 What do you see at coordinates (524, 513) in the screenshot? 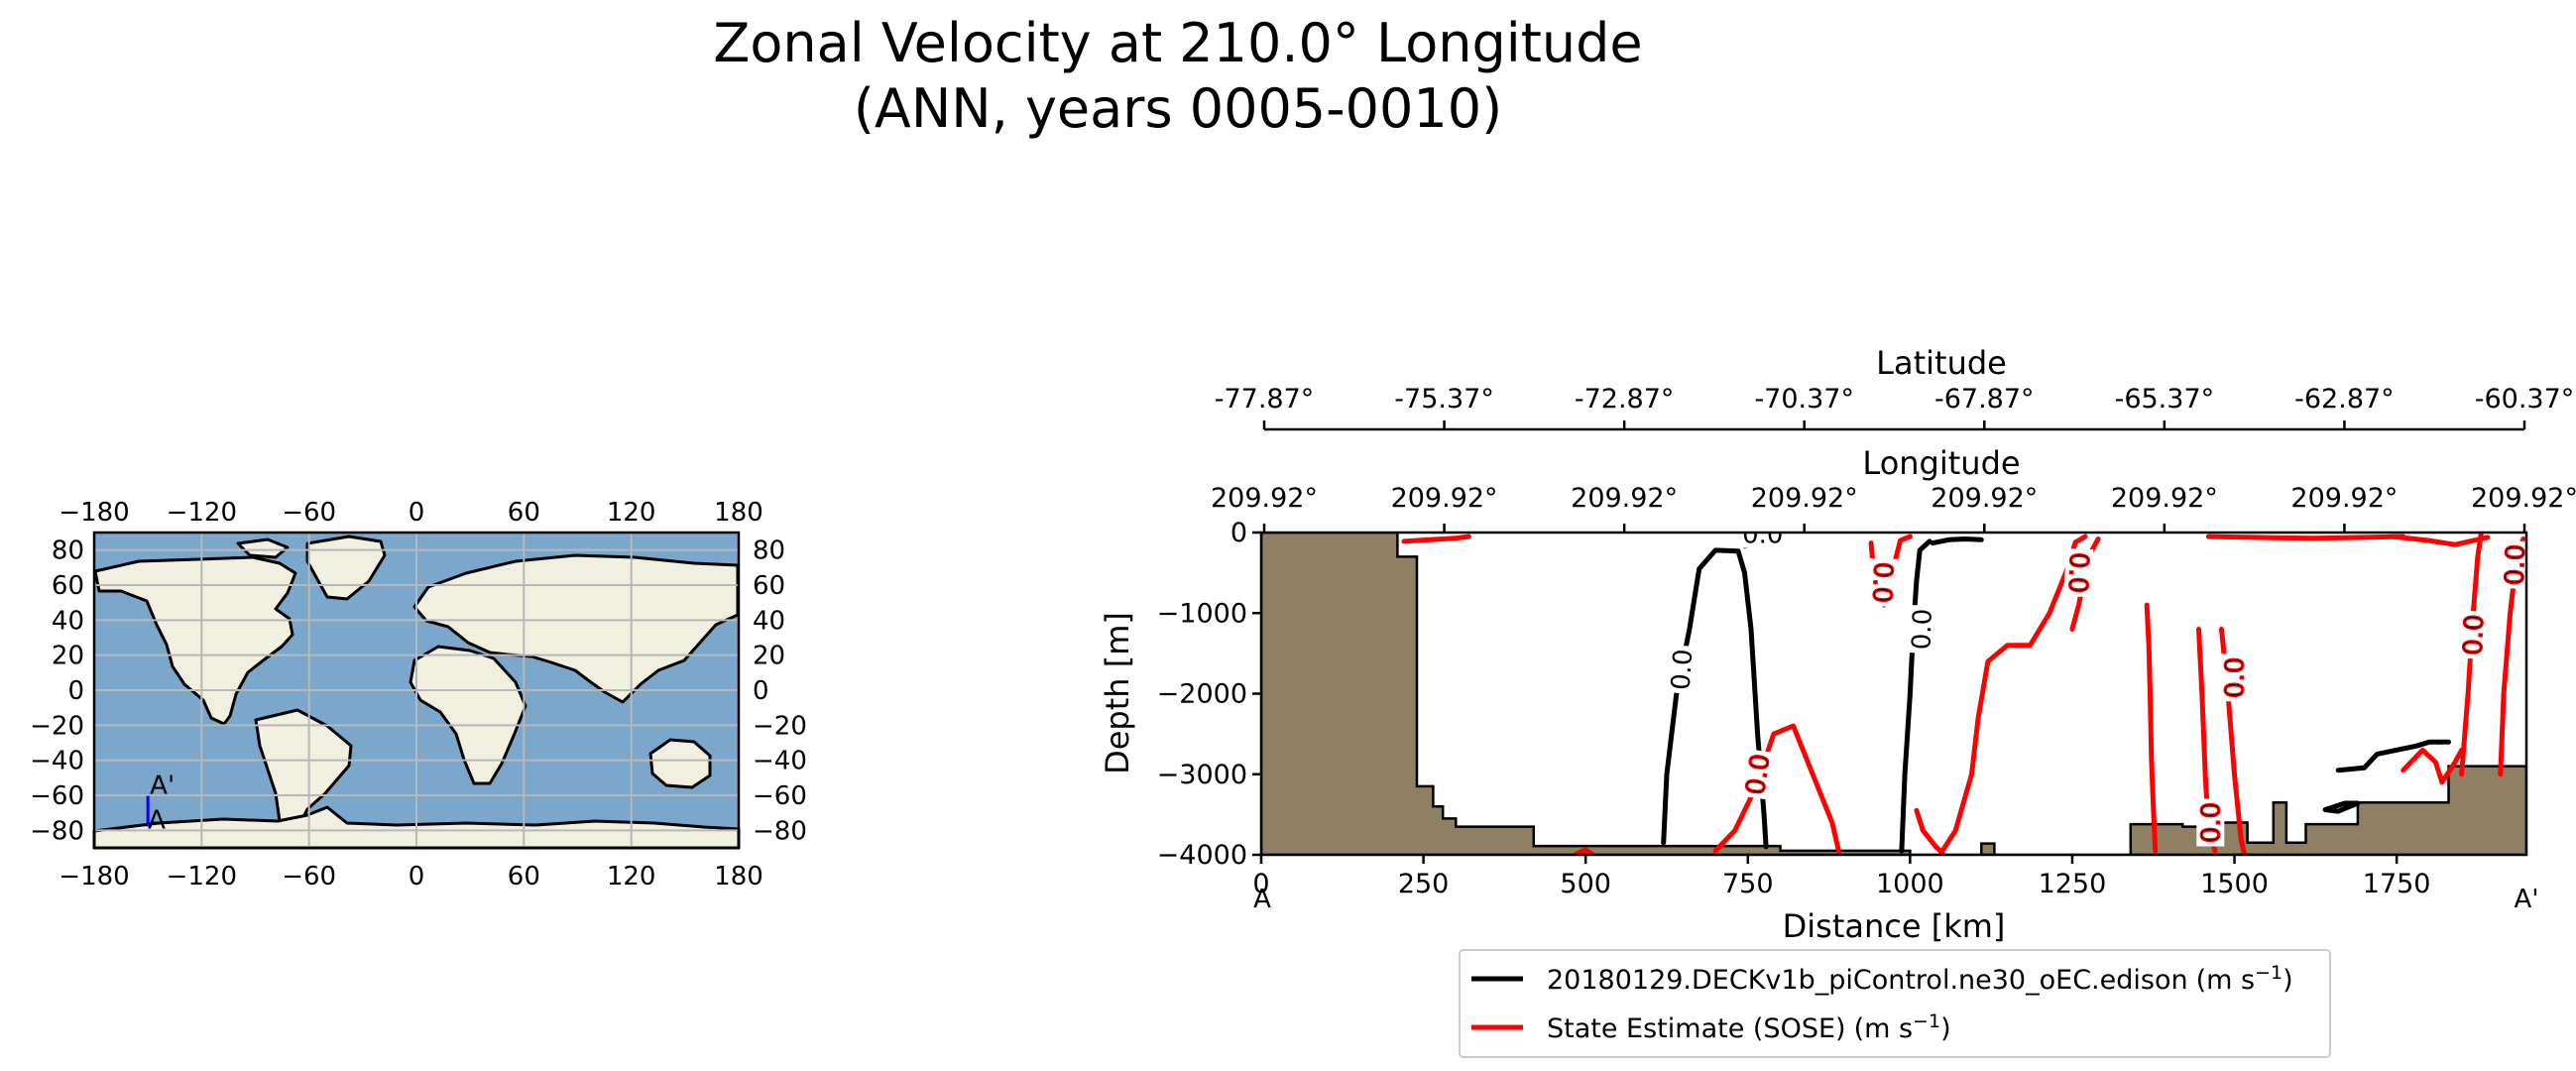
I see `map-lon-tick-top: 60` at bounding box center [524, 513].